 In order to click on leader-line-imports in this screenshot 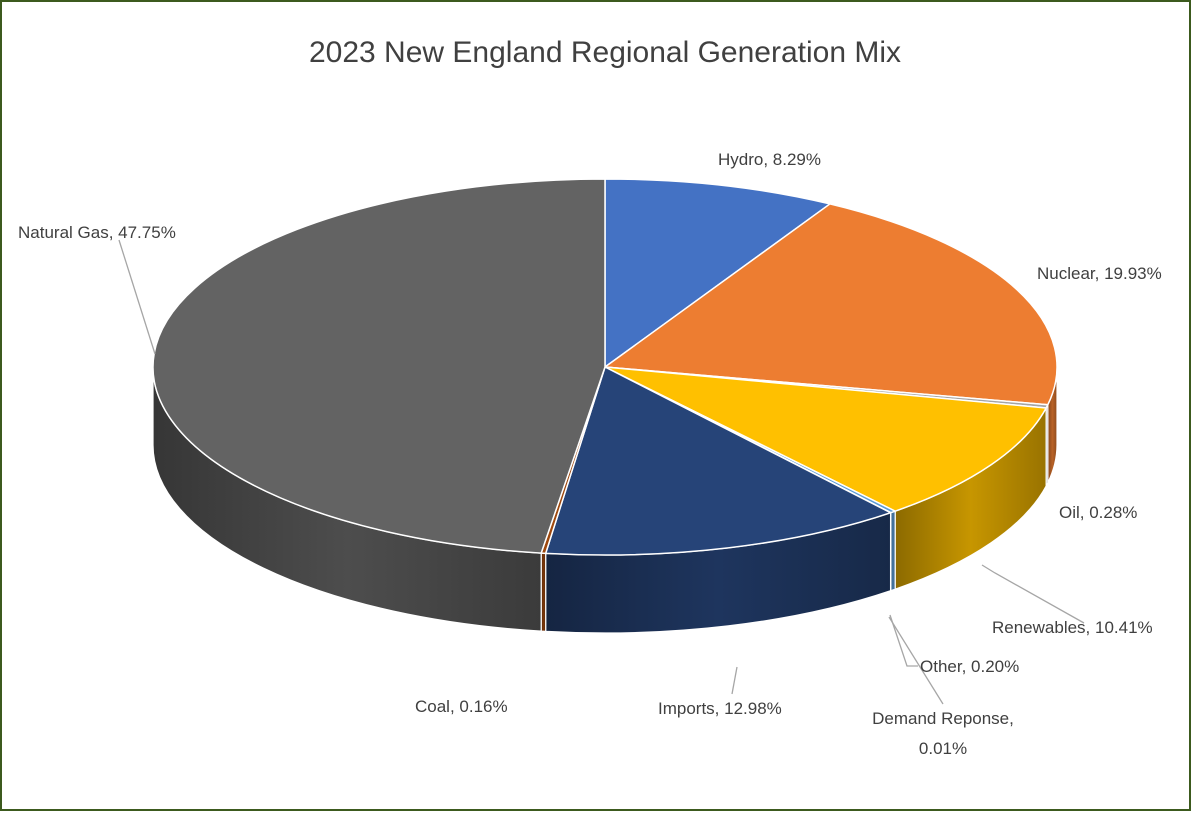, I will do `click(734, 680)`.